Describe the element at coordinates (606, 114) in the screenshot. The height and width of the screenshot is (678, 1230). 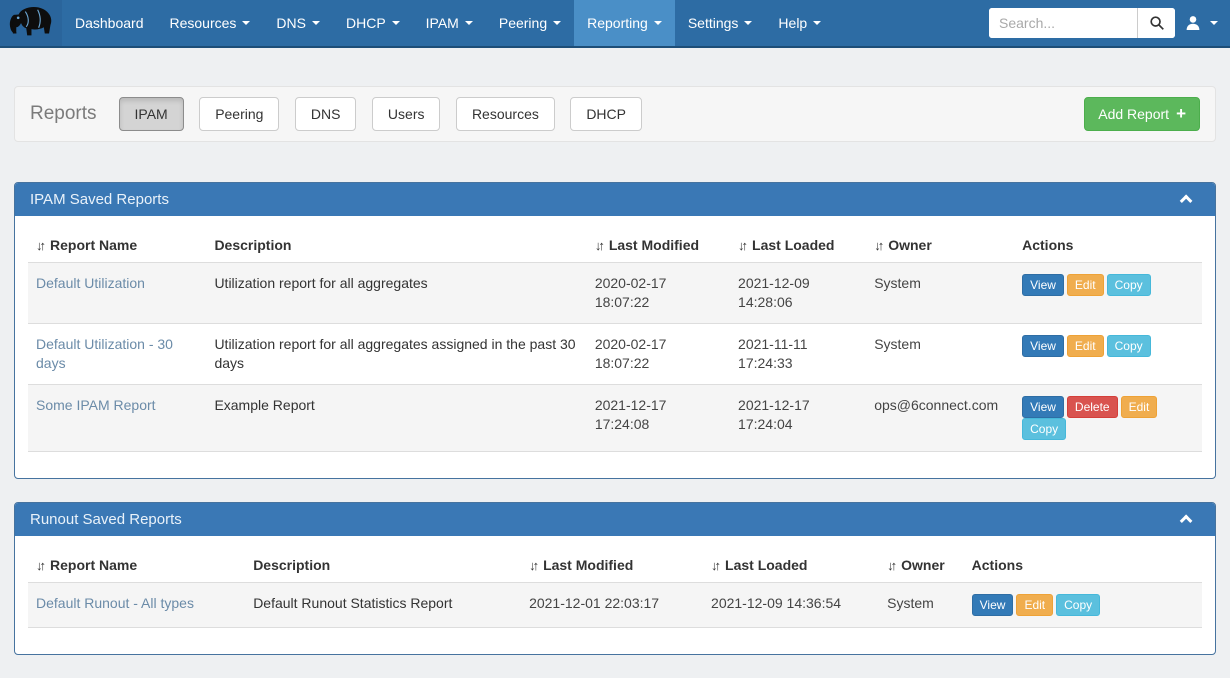
I see `tab-dhcp: DHCP` at that location.